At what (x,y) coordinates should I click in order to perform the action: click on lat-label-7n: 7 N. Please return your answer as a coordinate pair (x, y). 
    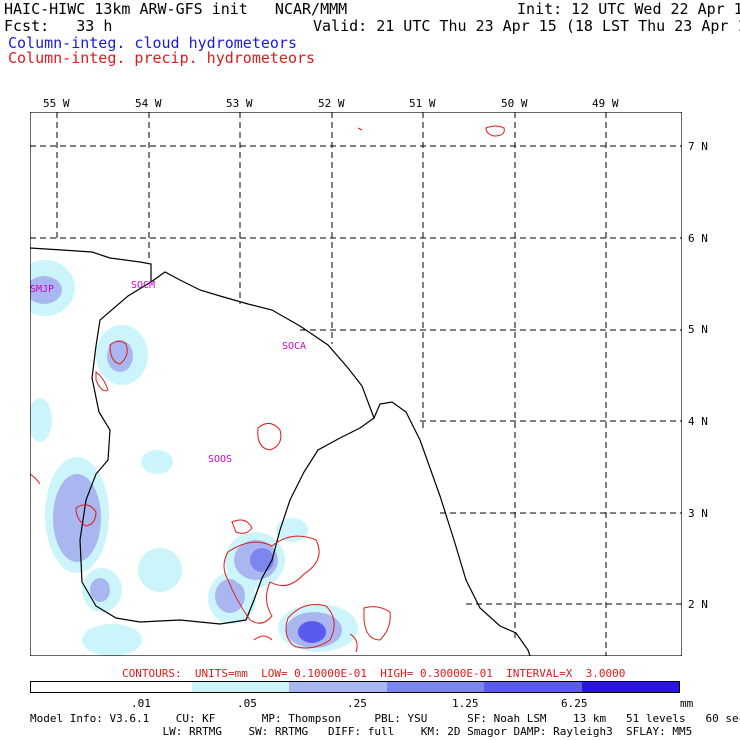
    Looking at the image, I should click on (698, 146).